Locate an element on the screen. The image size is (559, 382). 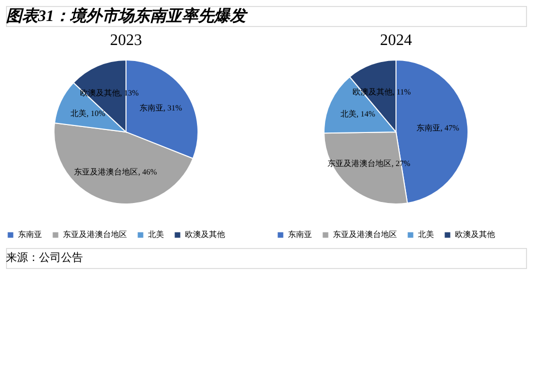
data-label: 北美, 10% is located at coordinates (88, 113).